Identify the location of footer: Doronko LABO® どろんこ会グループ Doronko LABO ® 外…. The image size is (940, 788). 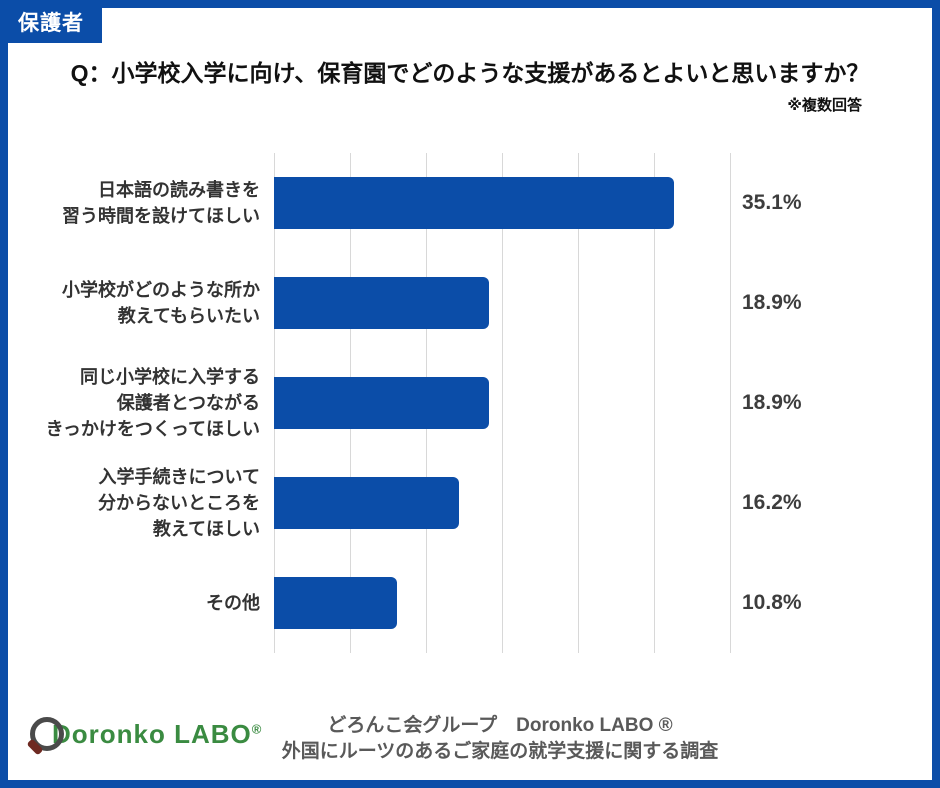
(470, 741).